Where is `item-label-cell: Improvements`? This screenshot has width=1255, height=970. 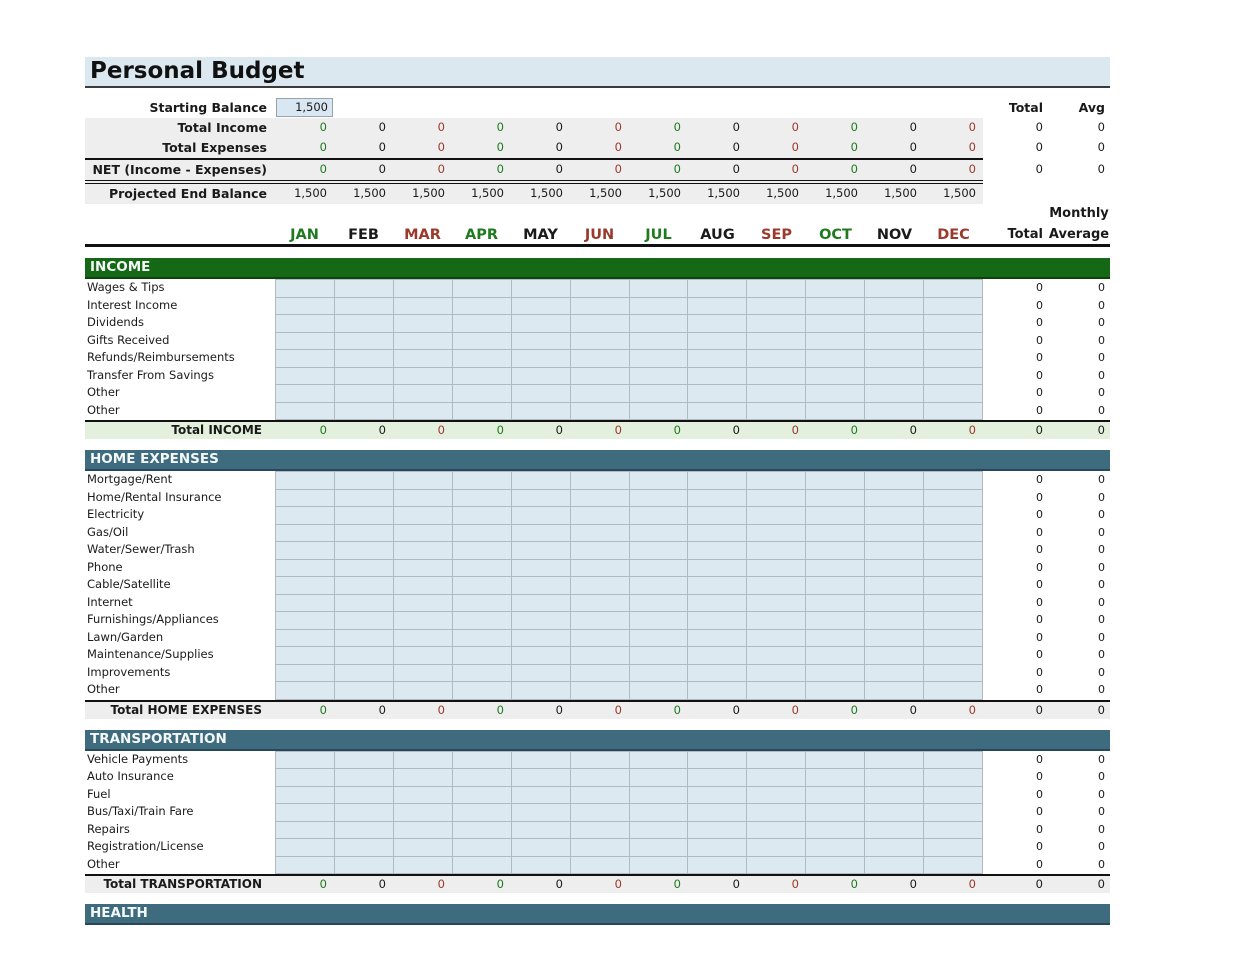 item-label-cell: Improvements is located at coordinates (129, 671).